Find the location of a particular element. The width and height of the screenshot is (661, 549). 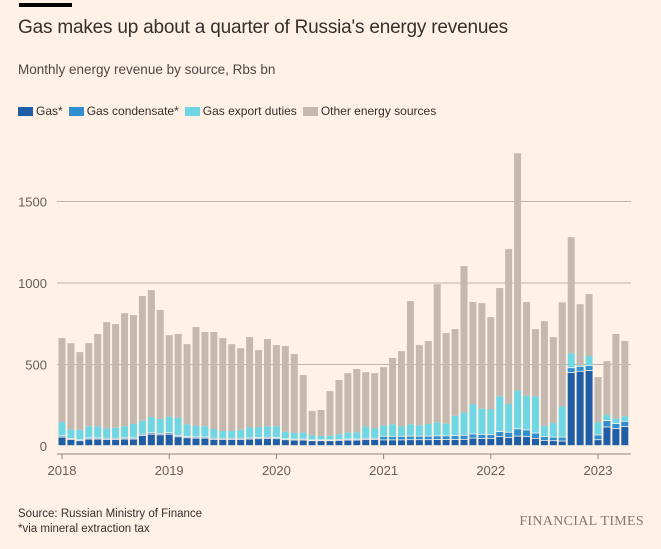

legend-item-gas-export-duties: Gas export duties is located at coordinates (240, 111).